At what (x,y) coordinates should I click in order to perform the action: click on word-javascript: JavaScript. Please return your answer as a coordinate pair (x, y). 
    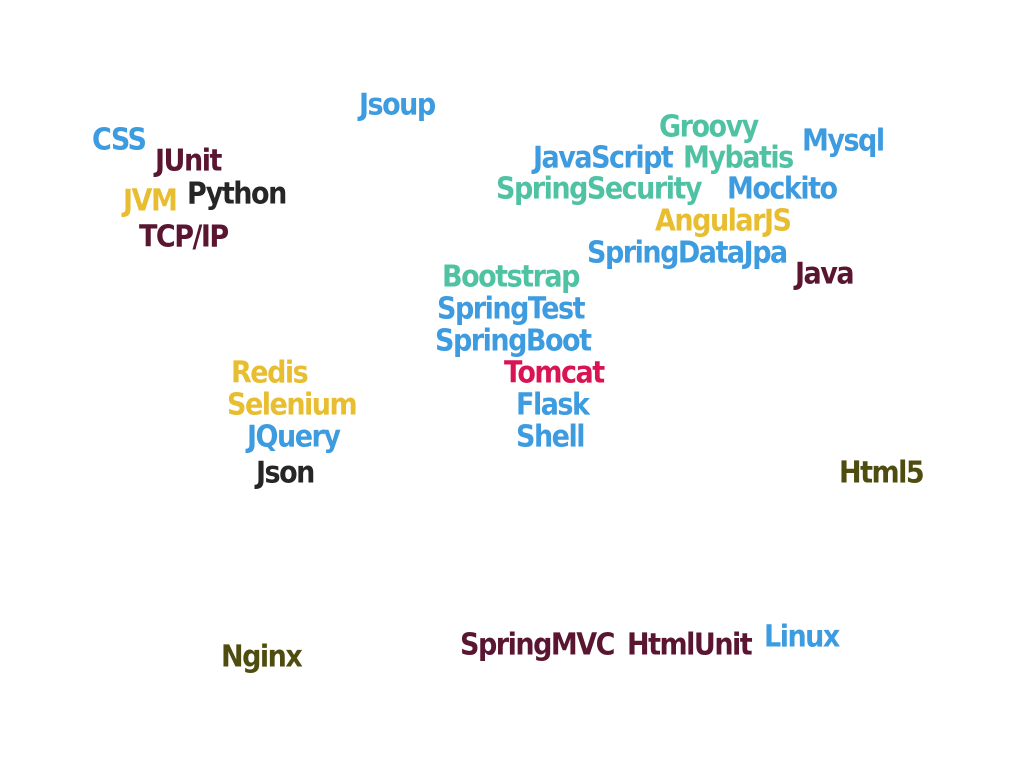
    Looking at the image, I should click on (603, 158).